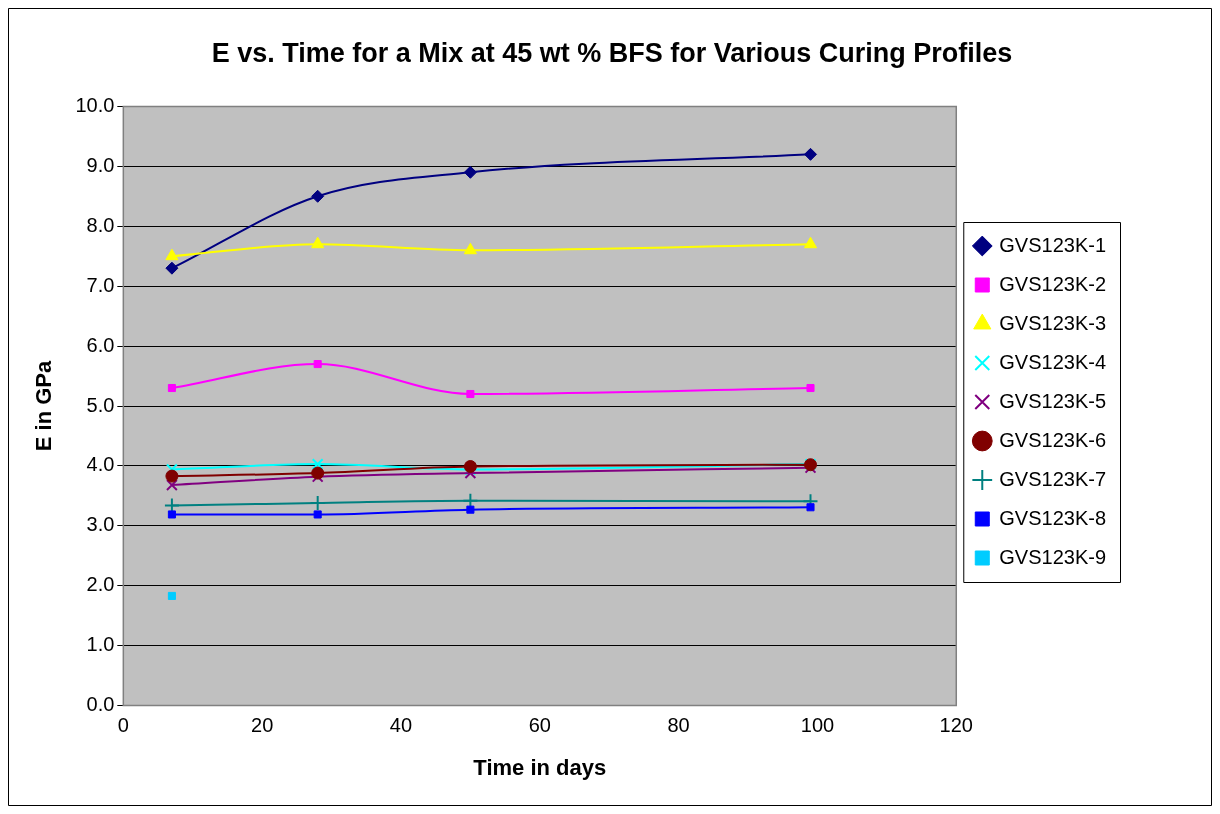 This screenshot has width=1220, height=814. What do you see at coordinates (1053, 439) in the screenshot?
I see `legend-label: GVS123K-6` at bounding box center [1053, 439].